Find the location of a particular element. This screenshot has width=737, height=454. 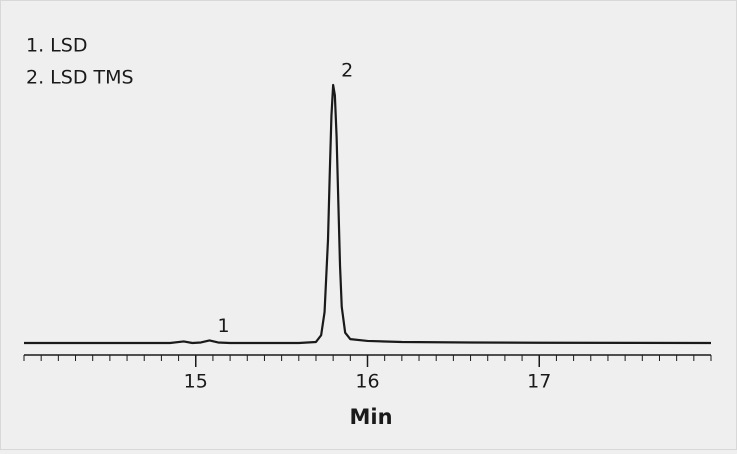

peak-label: 2 is located at coordinates (347, 71).